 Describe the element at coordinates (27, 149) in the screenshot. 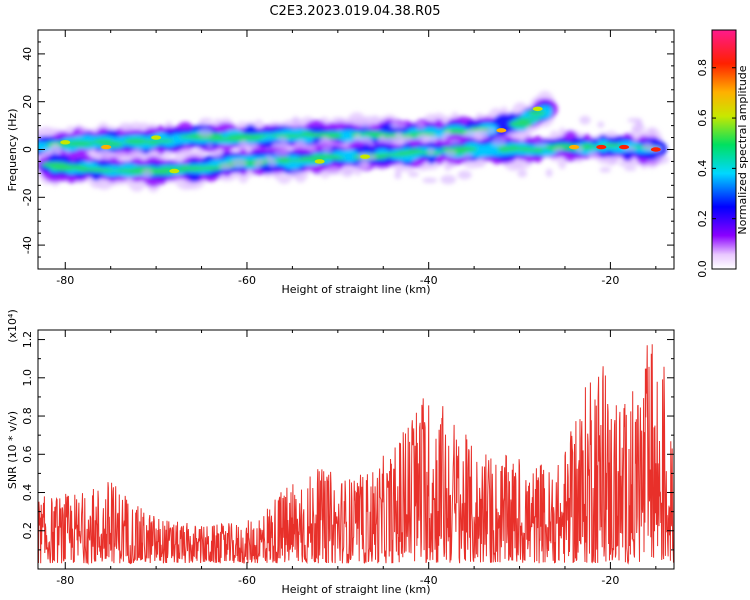

I see `heatmap-y-tick-label: 0` at that location.